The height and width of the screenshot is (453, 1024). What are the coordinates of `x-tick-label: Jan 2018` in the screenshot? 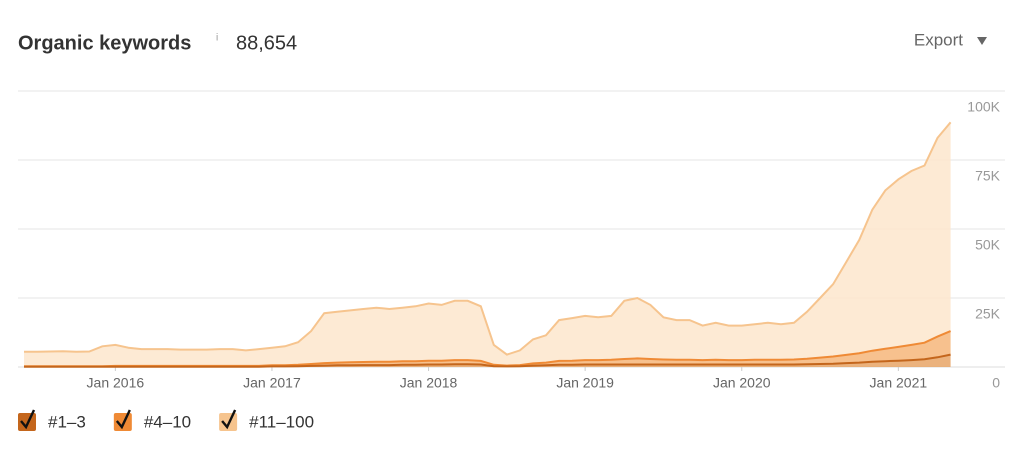 It's located at (429, 383).